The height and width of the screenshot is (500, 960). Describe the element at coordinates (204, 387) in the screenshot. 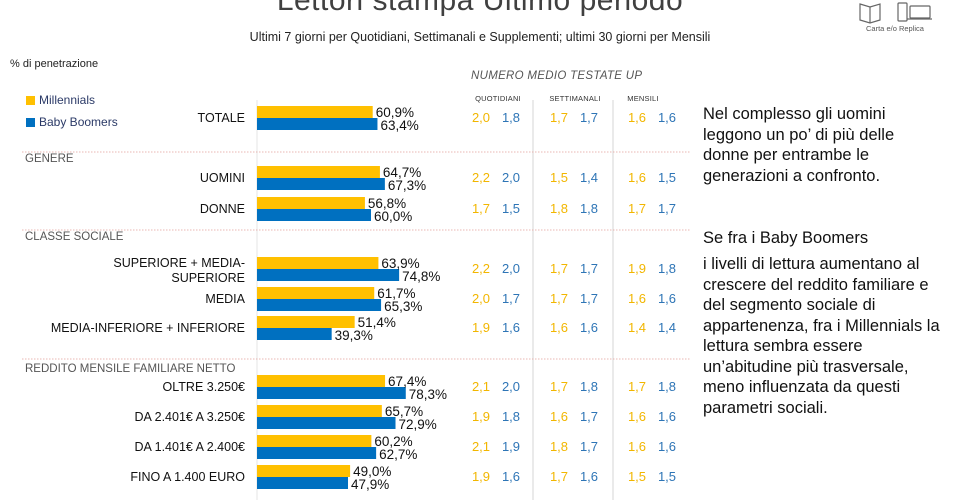

I see `category-label: OLTRE 3.250€` at that location.